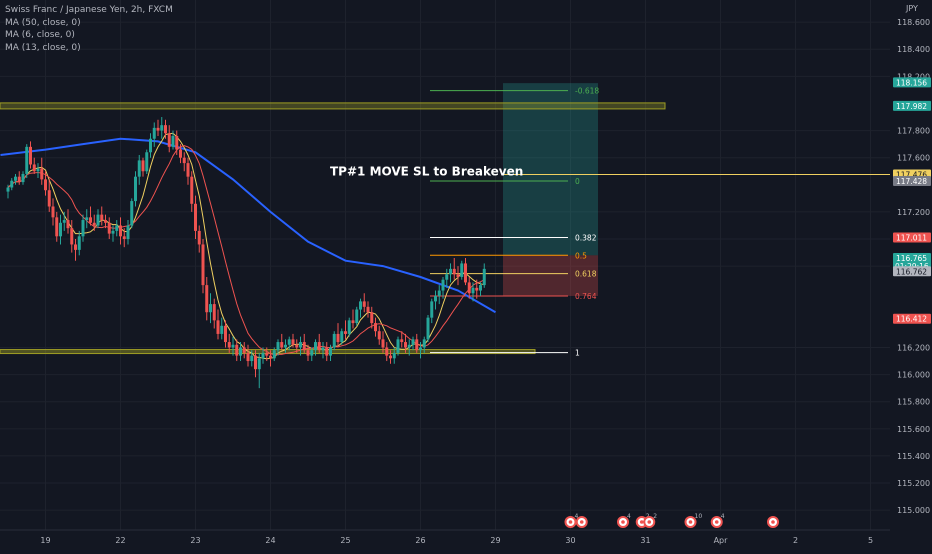 The height and width of the screenshot is (554, 932). I want to click on price-label: 116.762, so click(911, 271).